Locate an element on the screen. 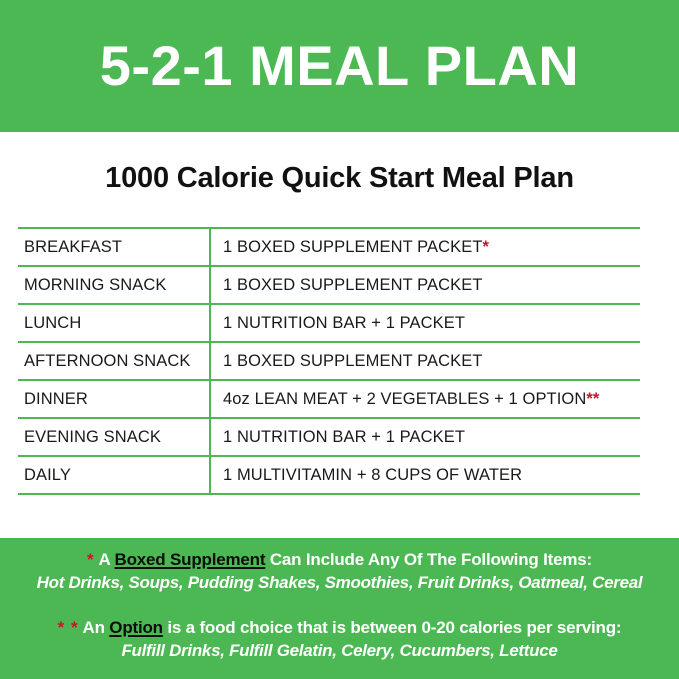 This screenshot has width=679, height=679. meal-label-evening-snack: EVENING SNACK is located at coordinates (114, 437).